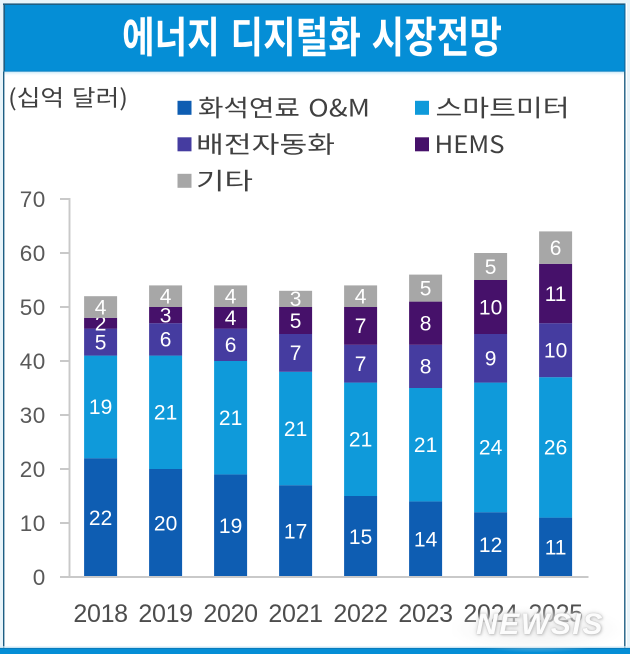 Image resolution: width=630 pixels, height=654 pixels. I want to click on svg-text: 2019, so click(165, 614).